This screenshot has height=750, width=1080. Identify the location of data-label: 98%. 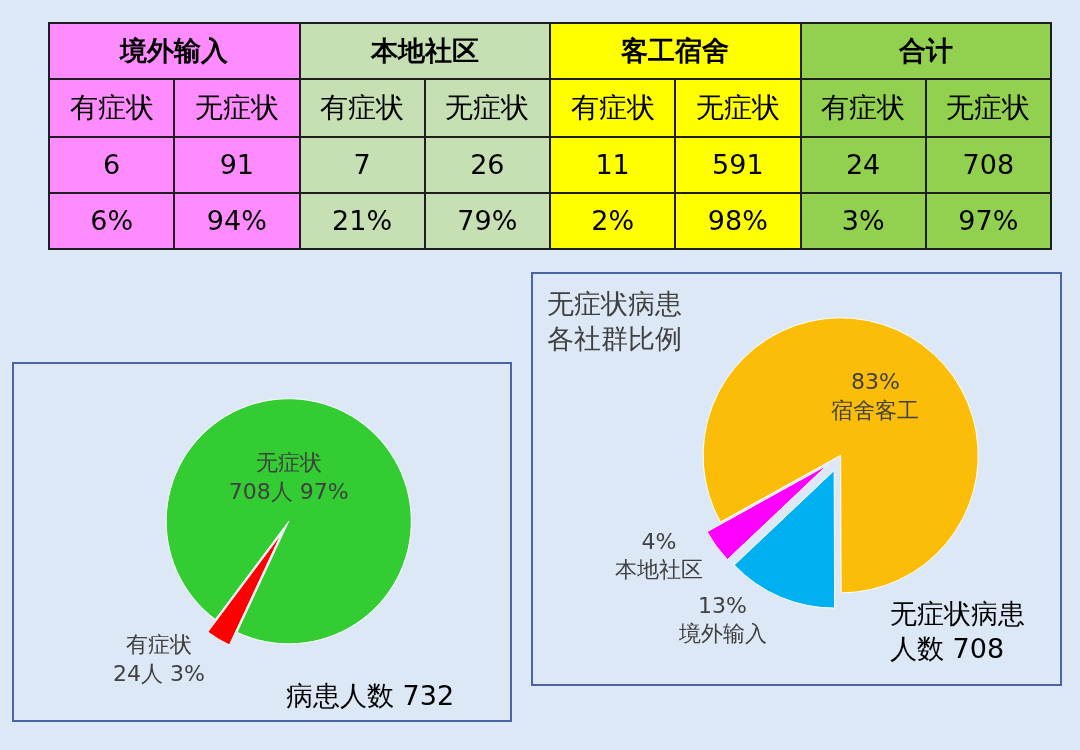
(738, 220).